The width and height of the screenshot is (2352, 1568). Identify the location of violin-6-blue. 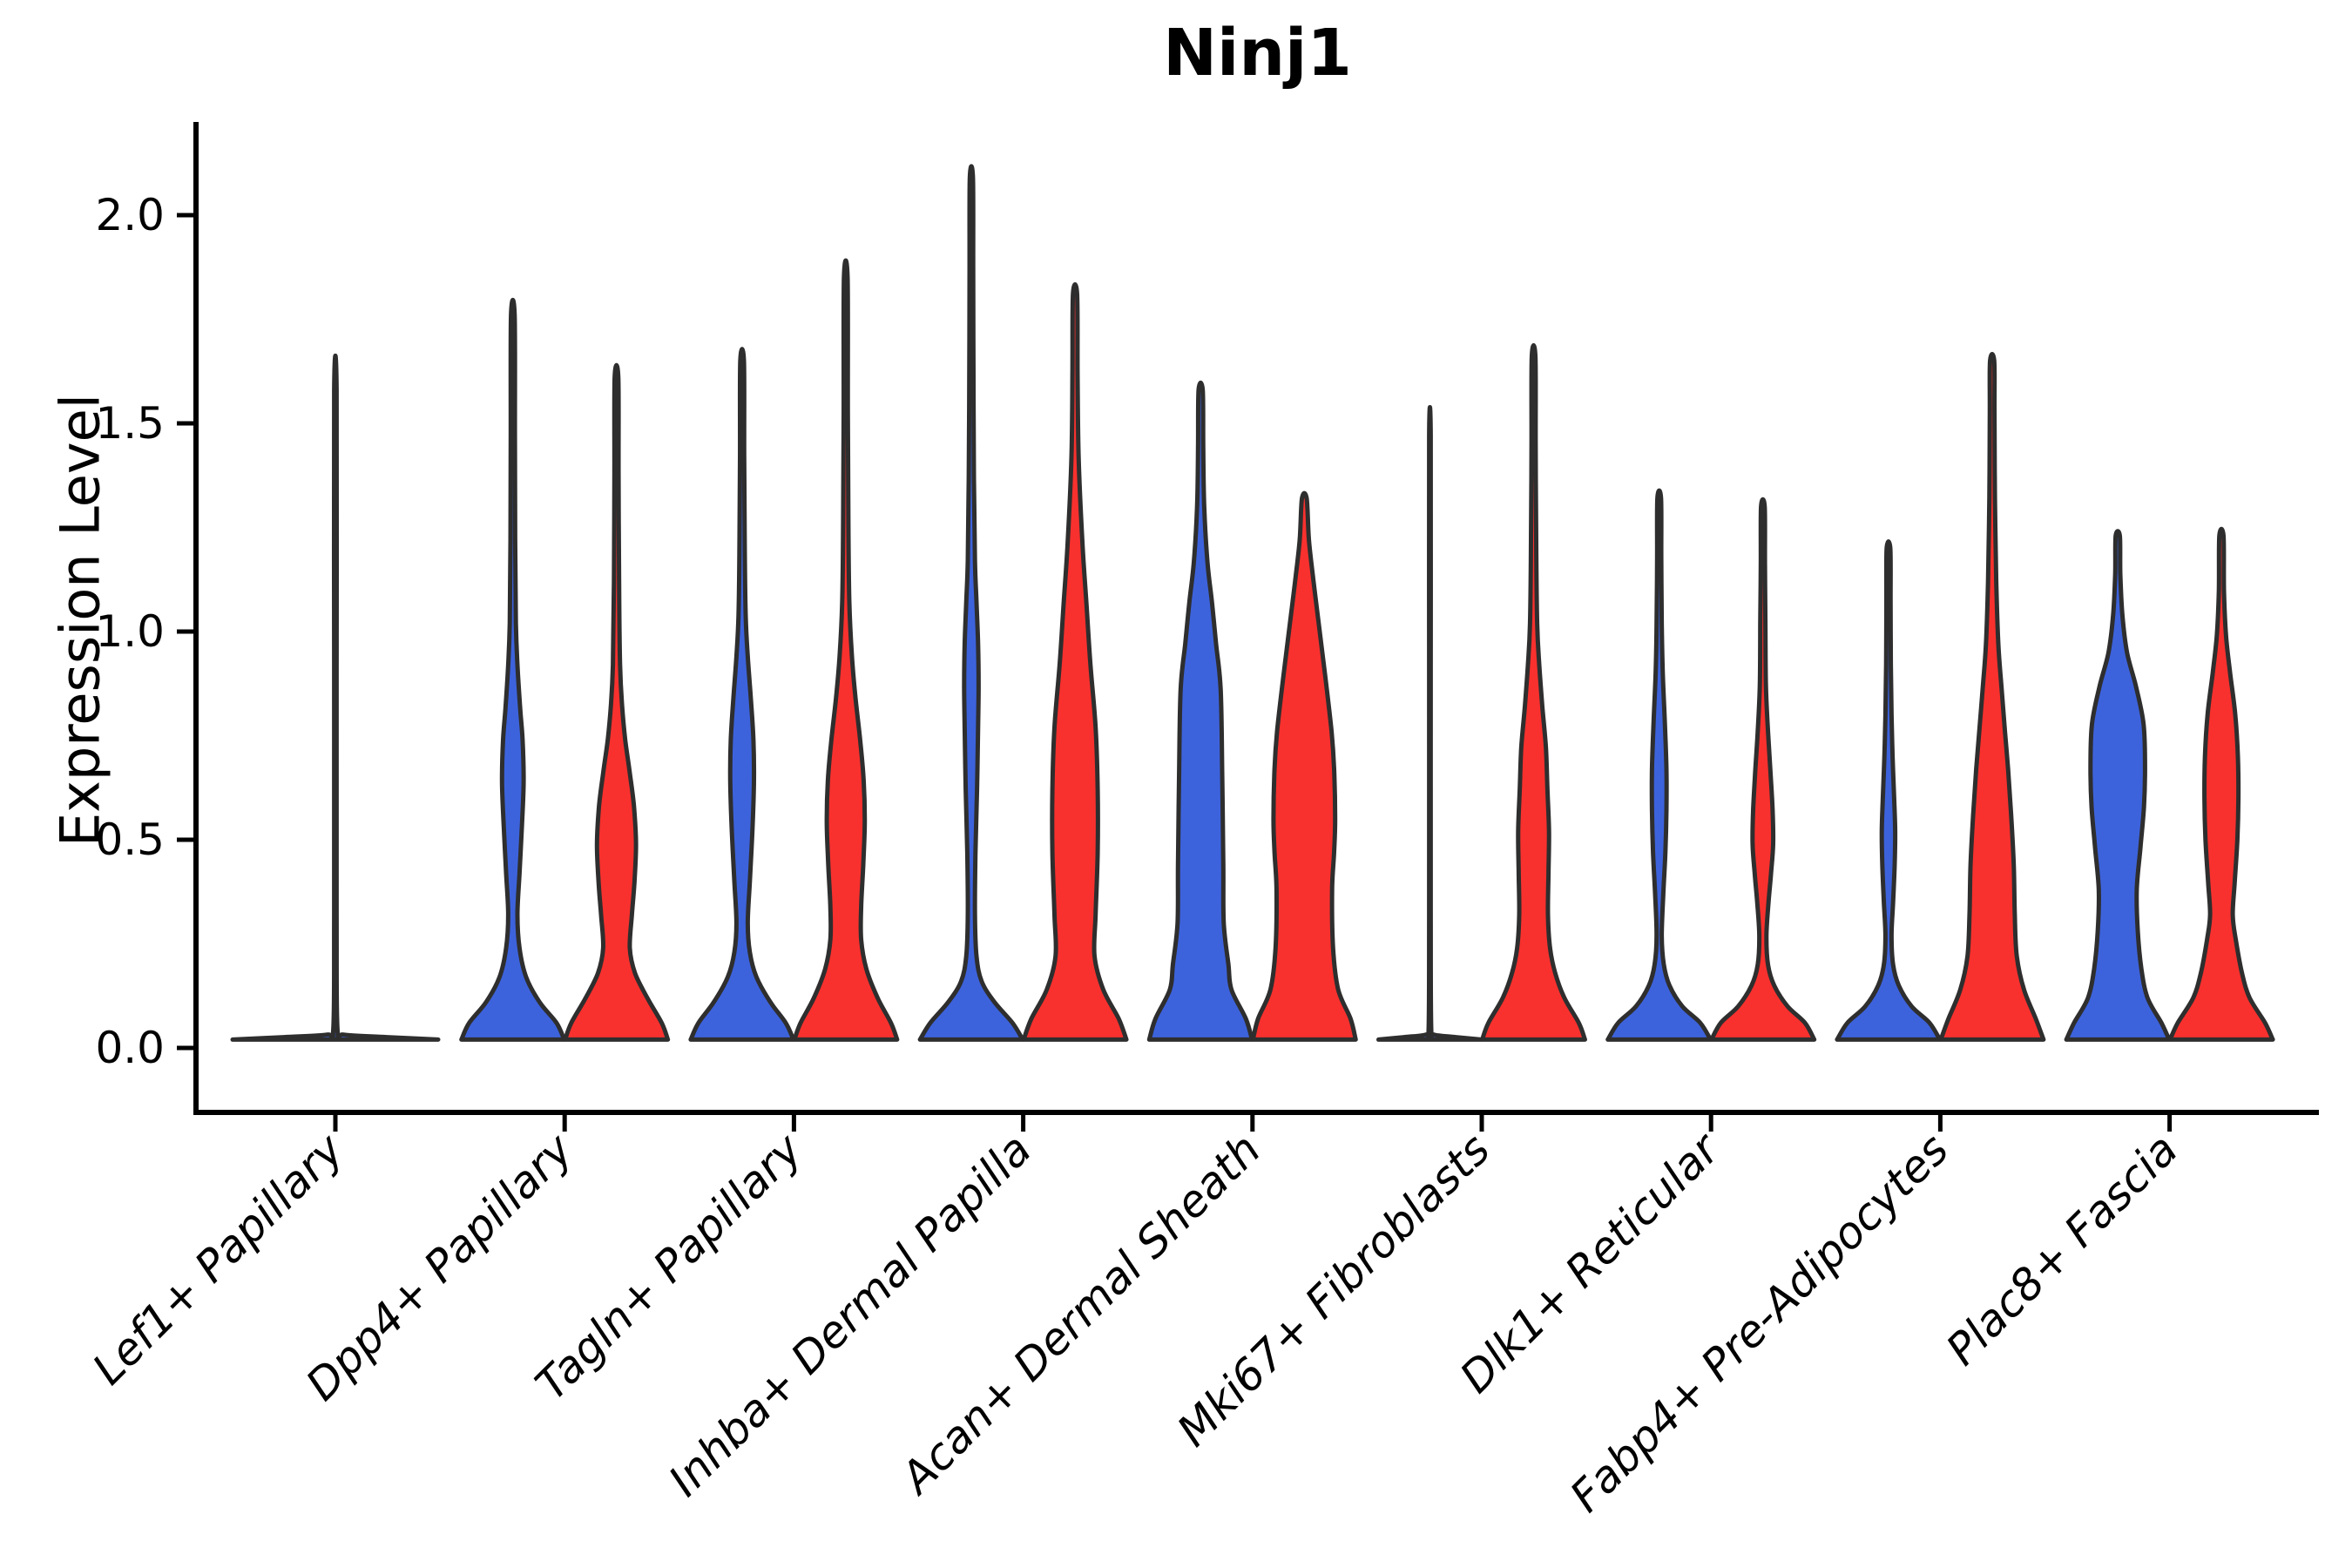
(1659, 765).